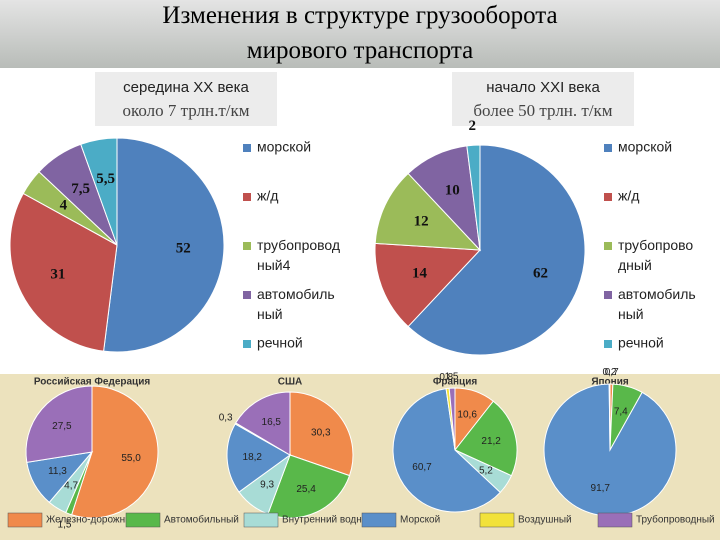 The width and height of the screenshot is (720, 540). I want to click on chart-title: США, so click(290, 382).